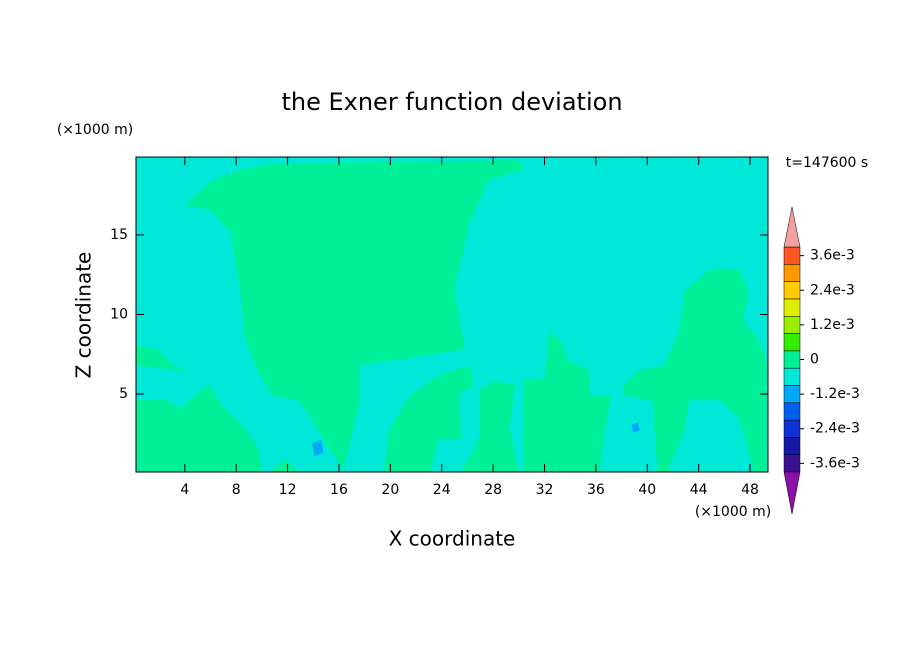 This screenshot has width=904, height=658. What do you see at coordinates (545, 490) in the screenshot?
I see `x-tick-label: 32` at bounding box center [545, 490].